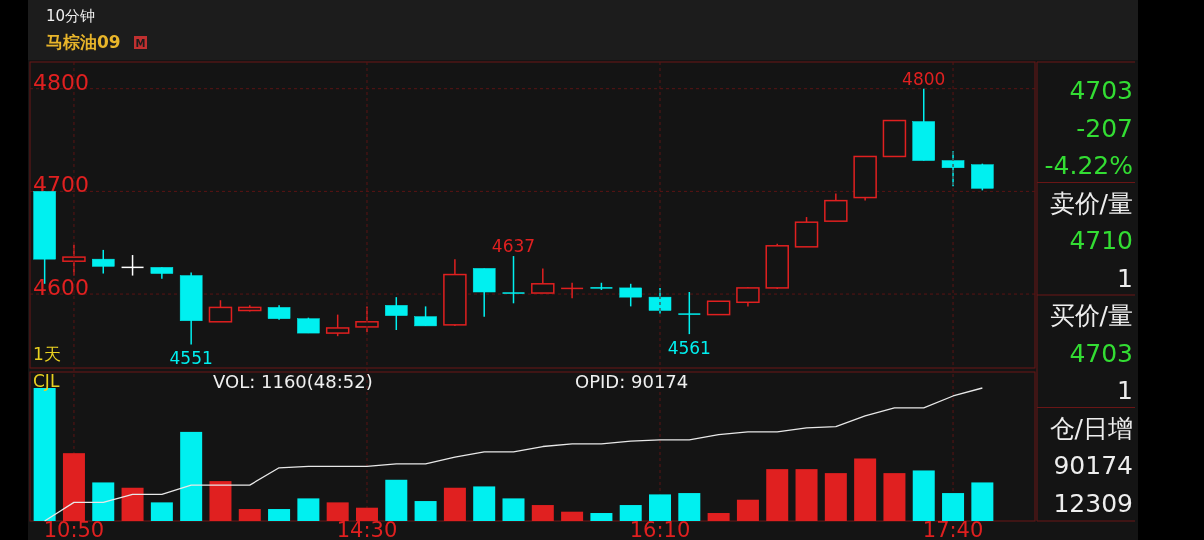  I want to click on y-tick-label: 4600, so click(61, 288).